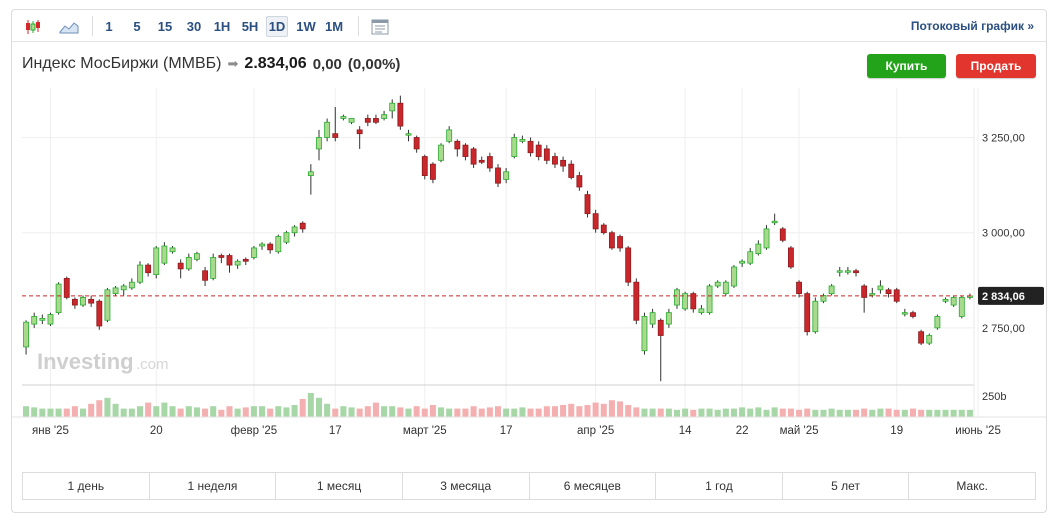  What do you see at coordinates (972, 486) in the screenshot?
I see `range-button: Макс.` at bounding box center [972, 486].